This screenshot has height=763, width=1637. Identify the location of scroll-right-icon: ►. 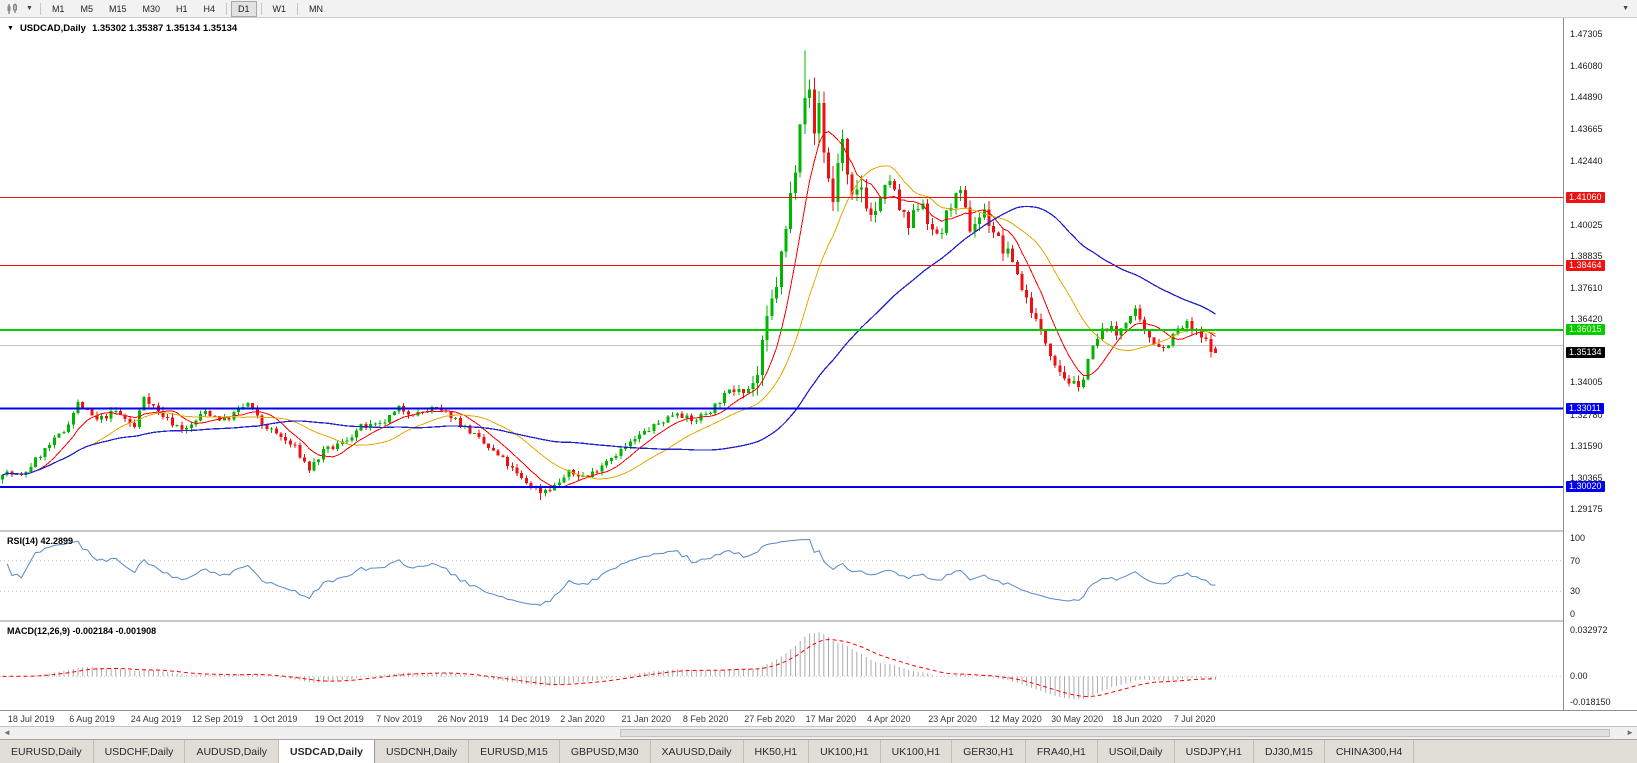
(1630, 732).